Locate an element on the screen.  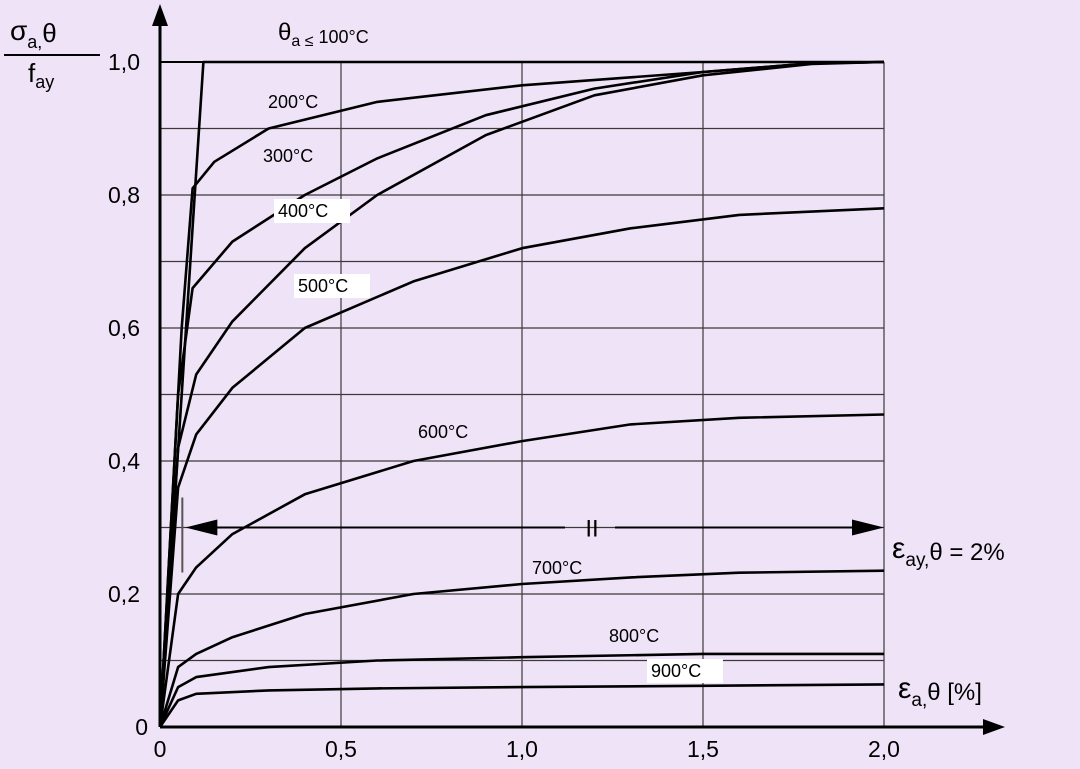
curve-700C is located at coordinates (521, 648).